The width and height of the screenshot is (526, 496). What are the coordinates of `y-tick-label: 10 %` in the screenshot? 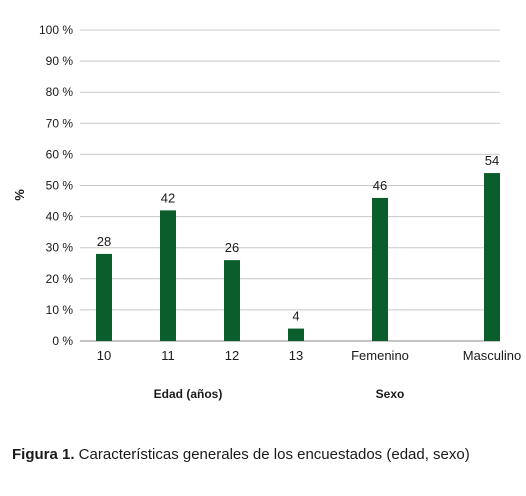 It's located at (60, 310).